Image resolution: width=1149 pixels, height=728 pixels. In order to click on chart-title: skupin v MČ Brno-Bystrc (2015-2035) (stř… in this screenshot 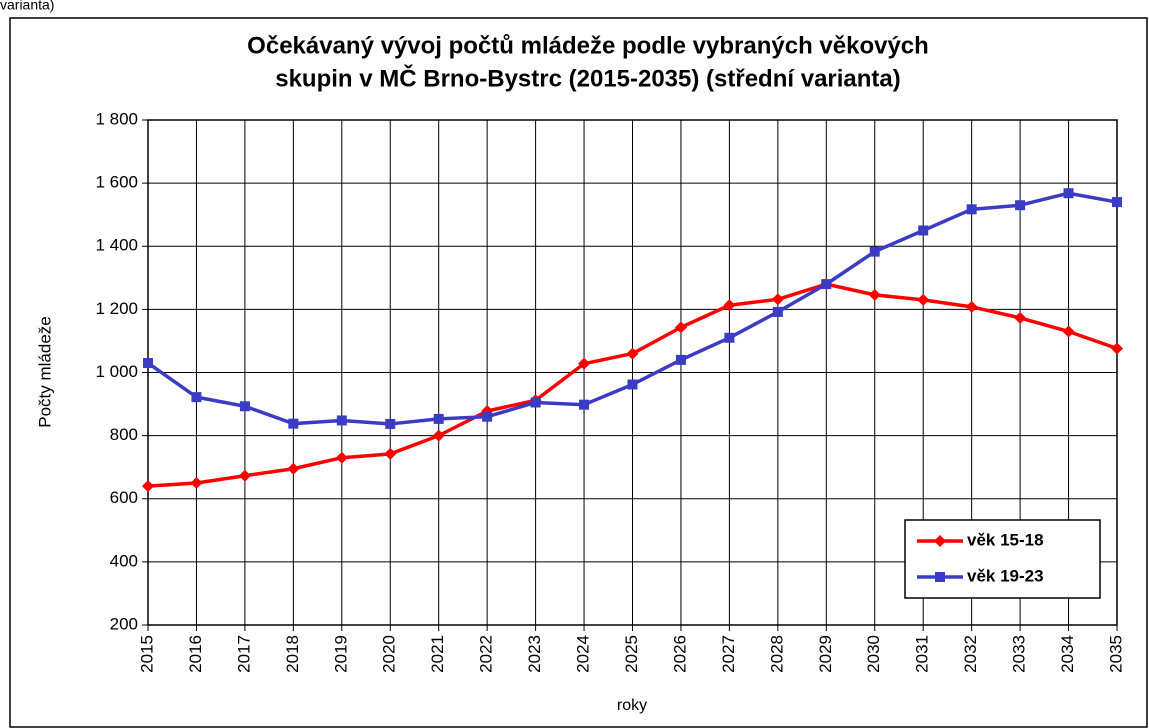, I will do `click(588, 78)`.